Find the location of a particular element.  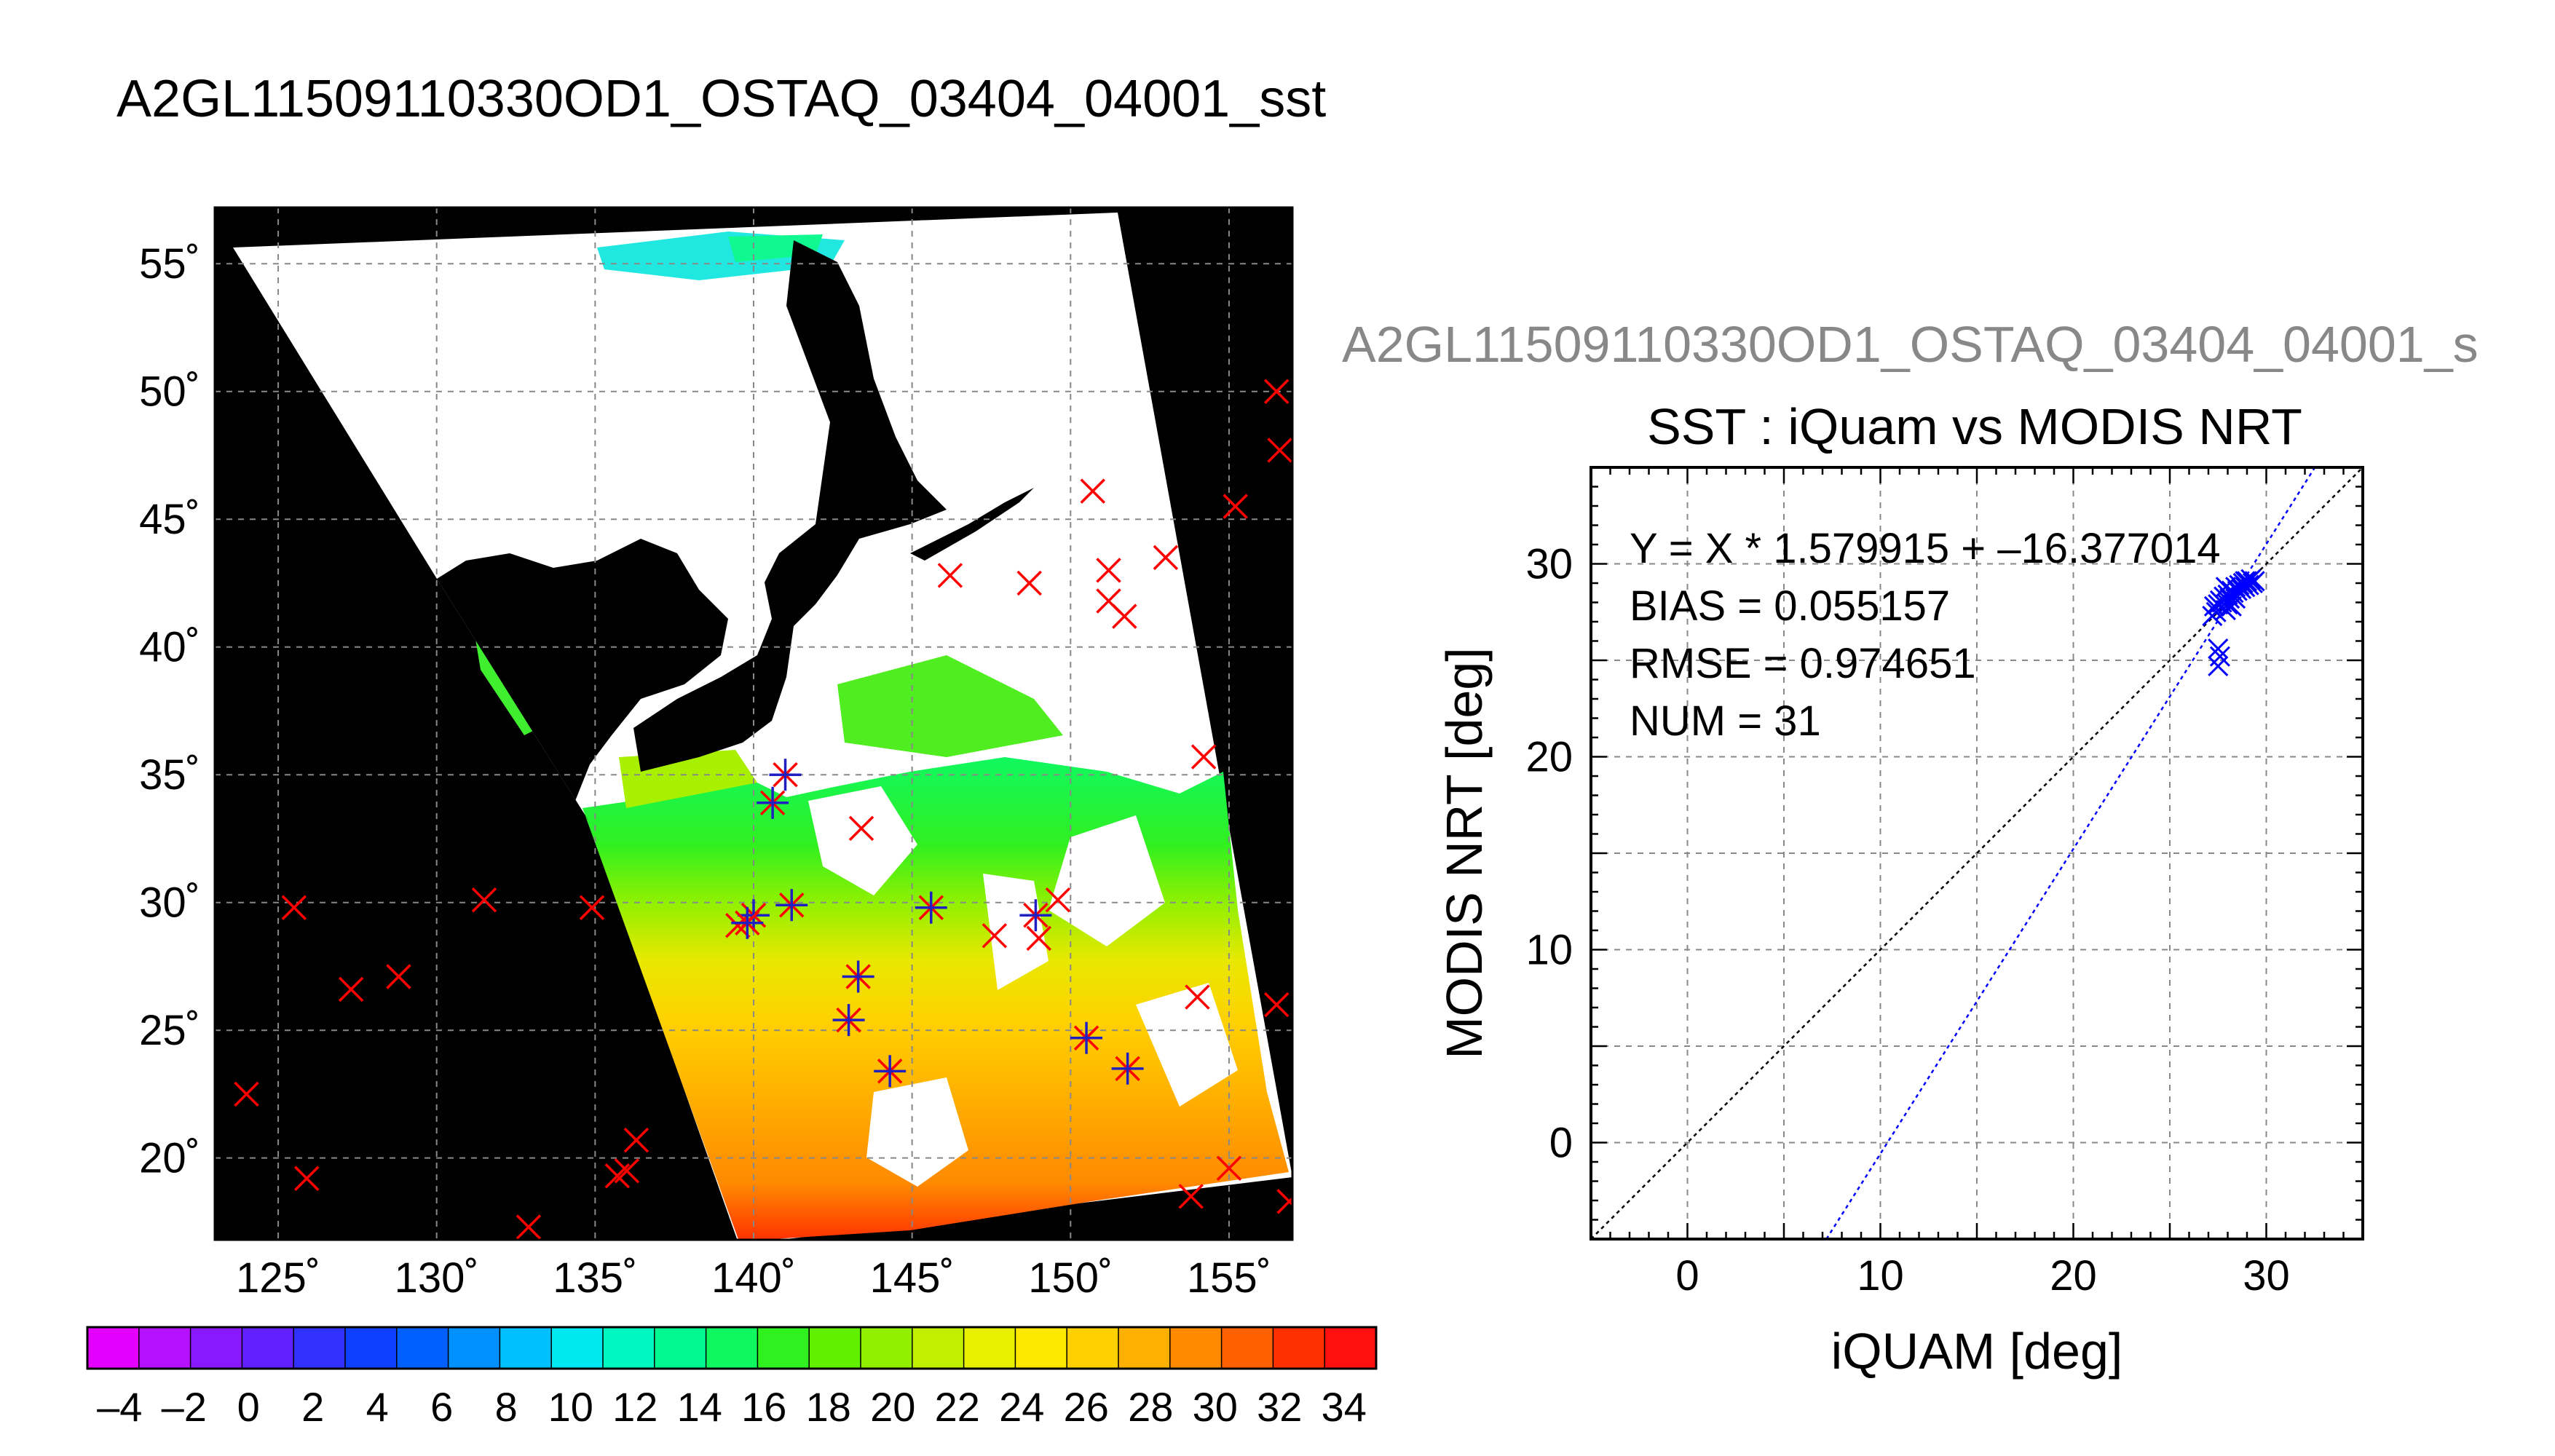

map-lat-tick-label: 20˚ is located at coordinates (169, 1158).